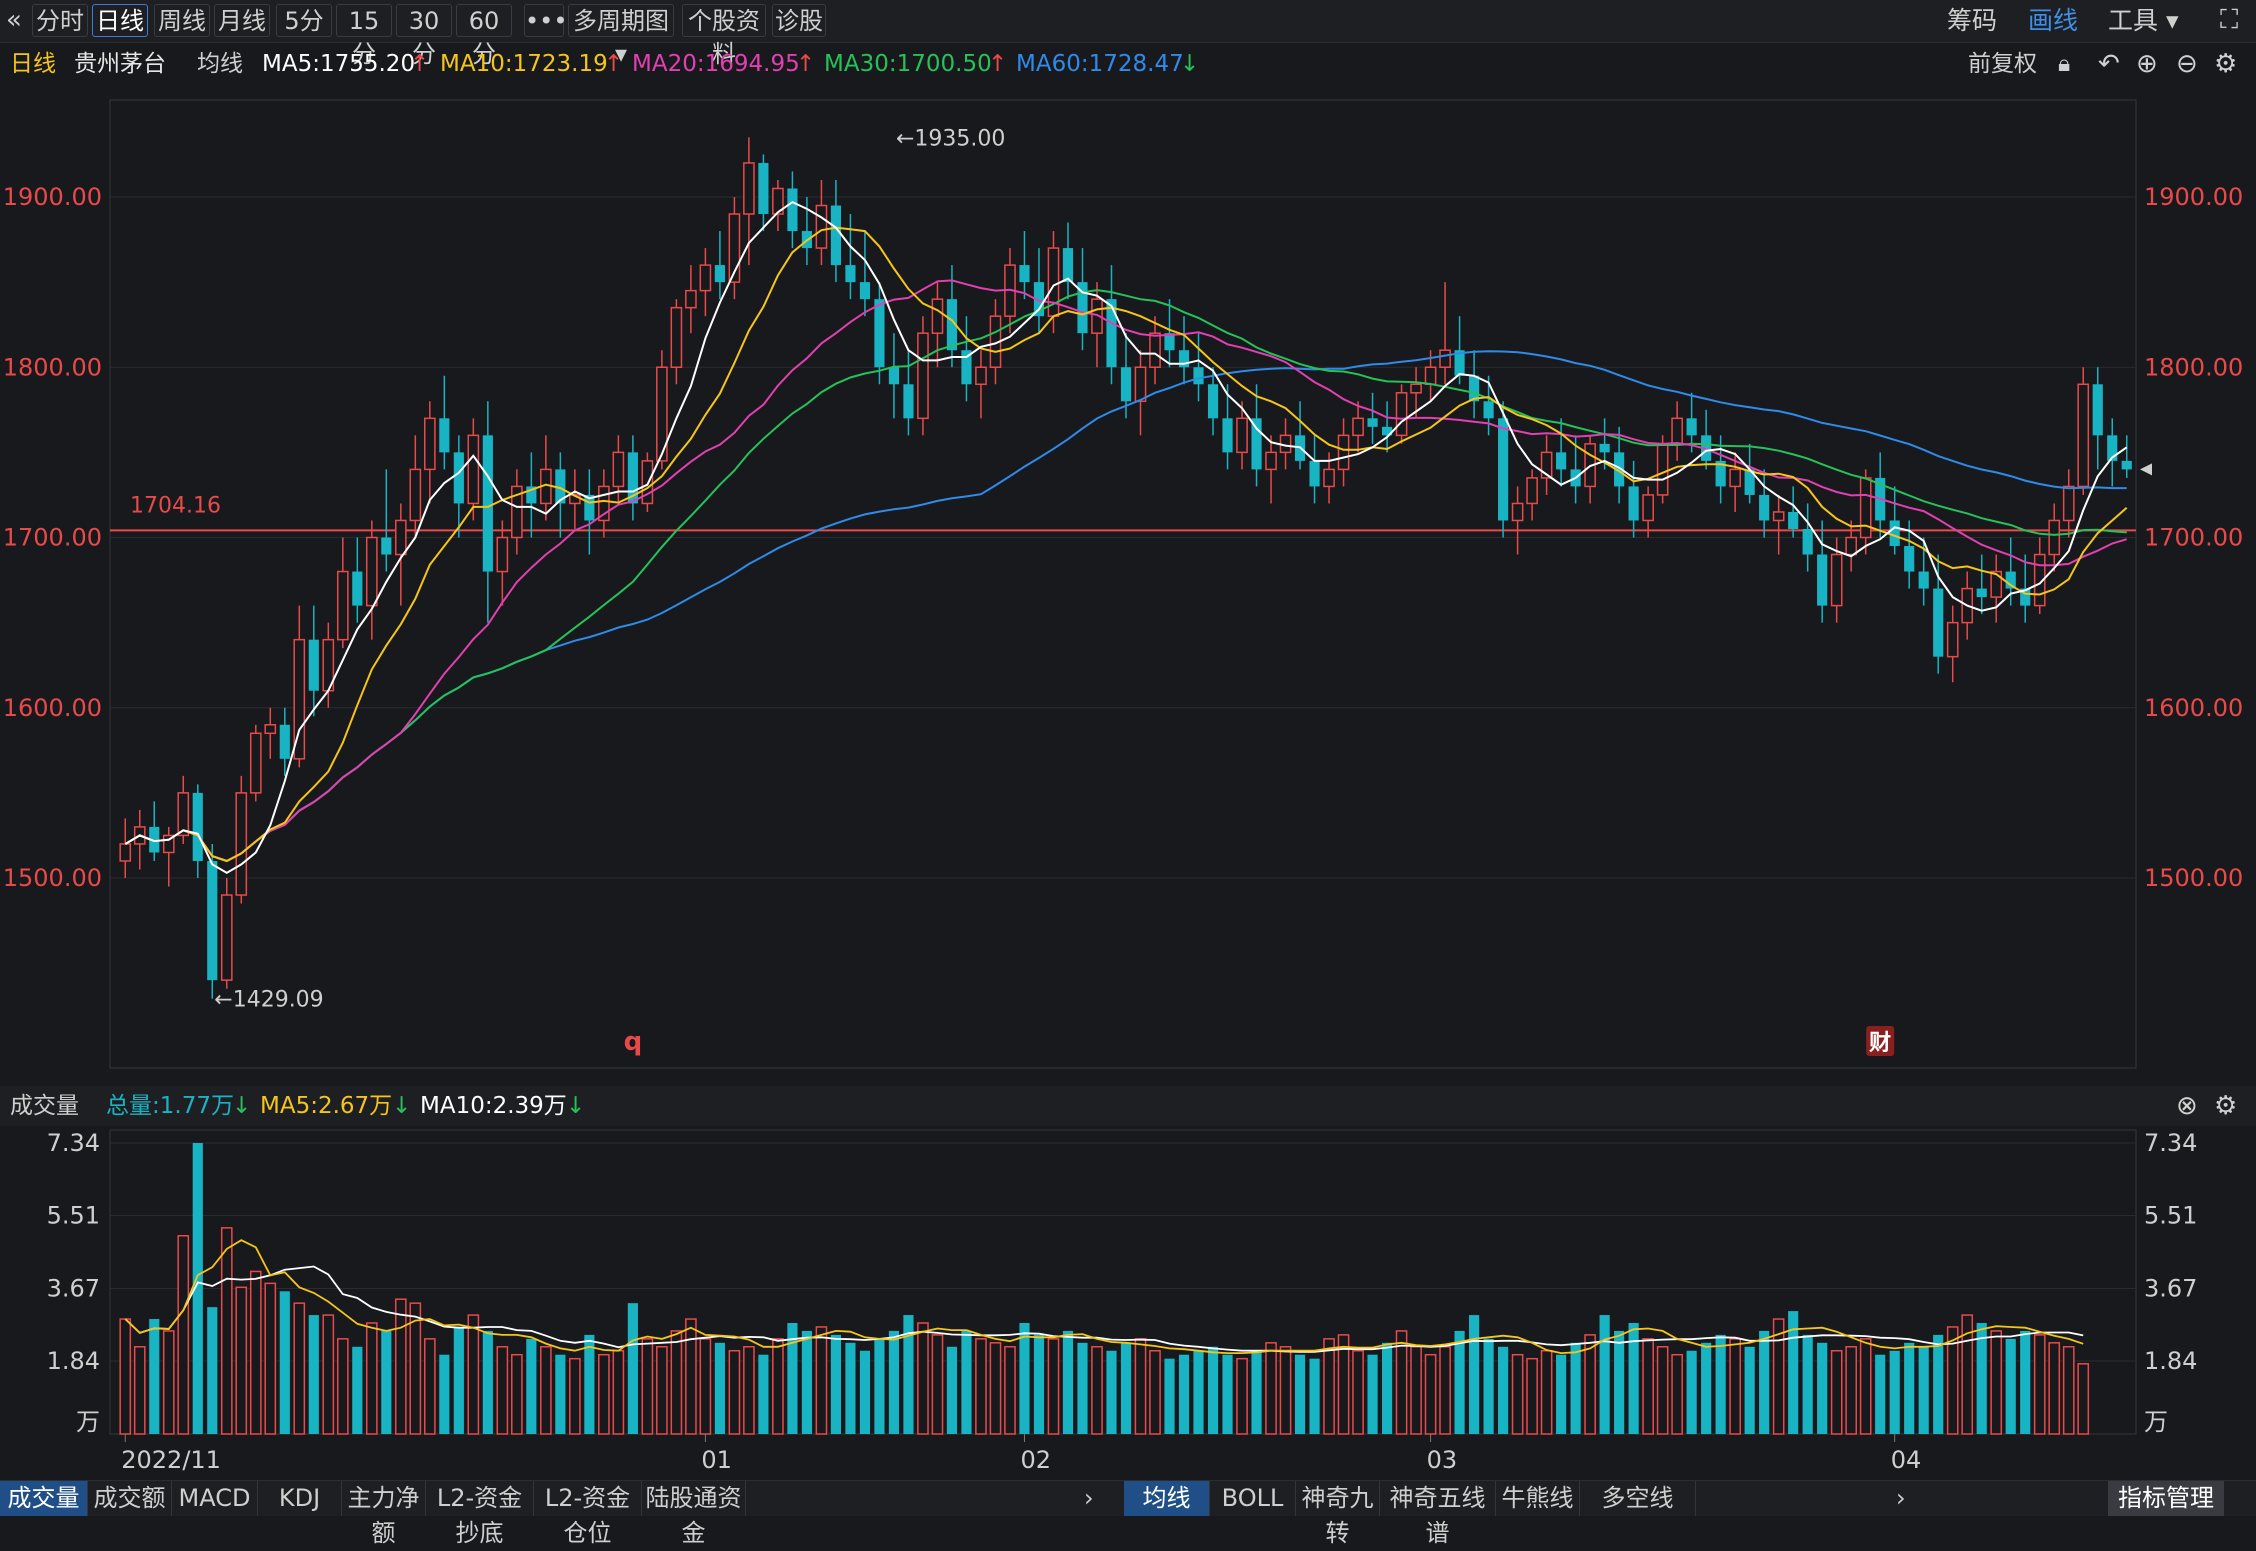 The height and width of the screenshot is (1551, 2256). Describe the element at coordinates (1338, 1514) in the screenshot. I see `overlay-tab-2: 神奇九转` at that location.